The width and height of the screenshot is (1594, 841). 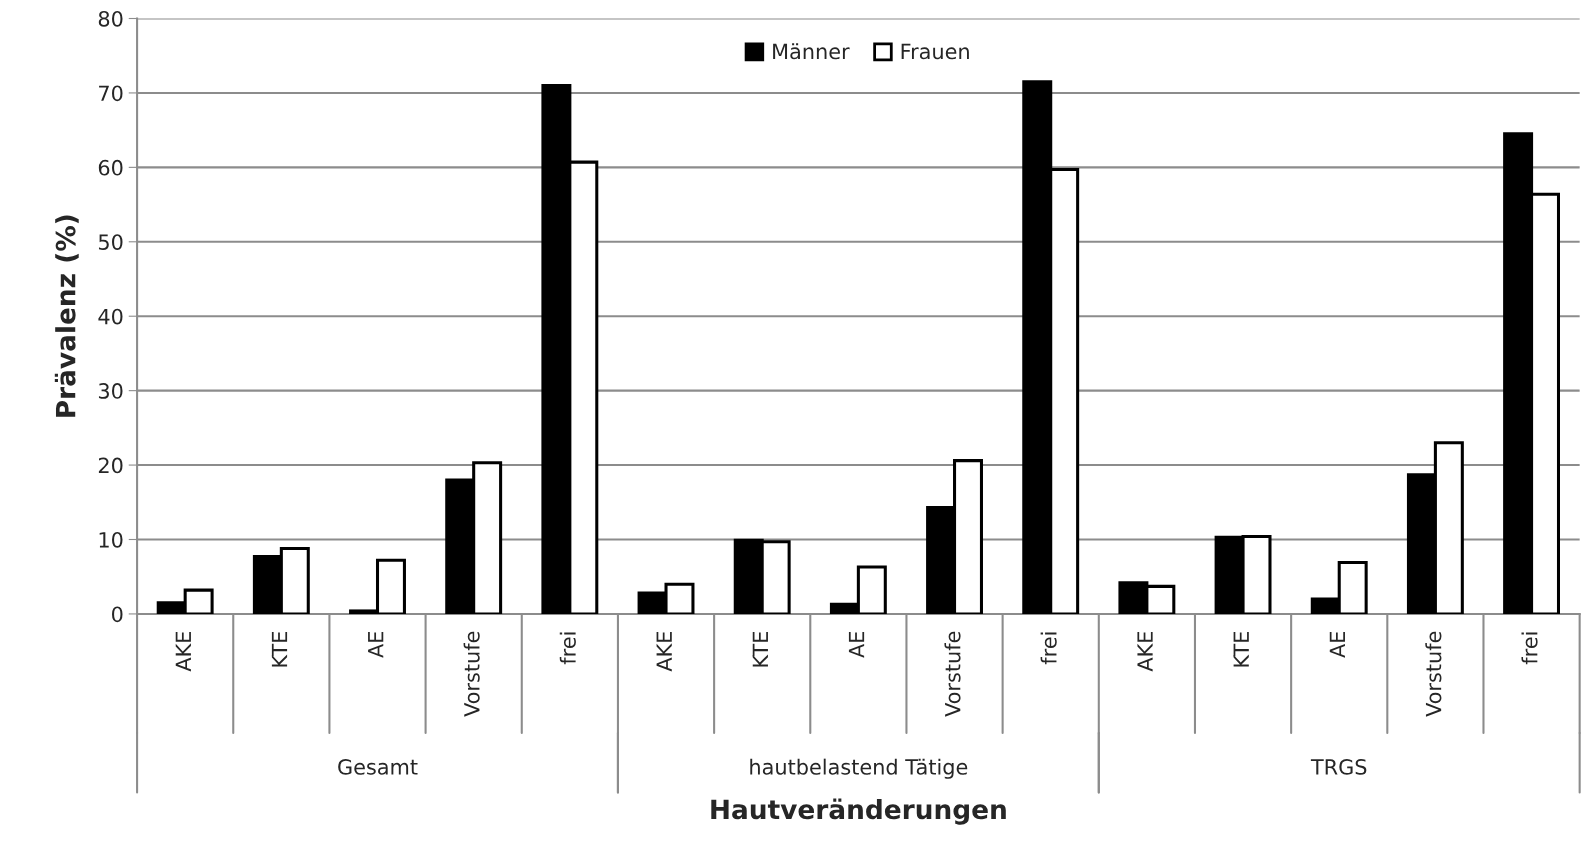 What do you see at coordinates (110, 316) in the screenshot?
I see `y-tick-label: 40` at bounding box center [110, 316].